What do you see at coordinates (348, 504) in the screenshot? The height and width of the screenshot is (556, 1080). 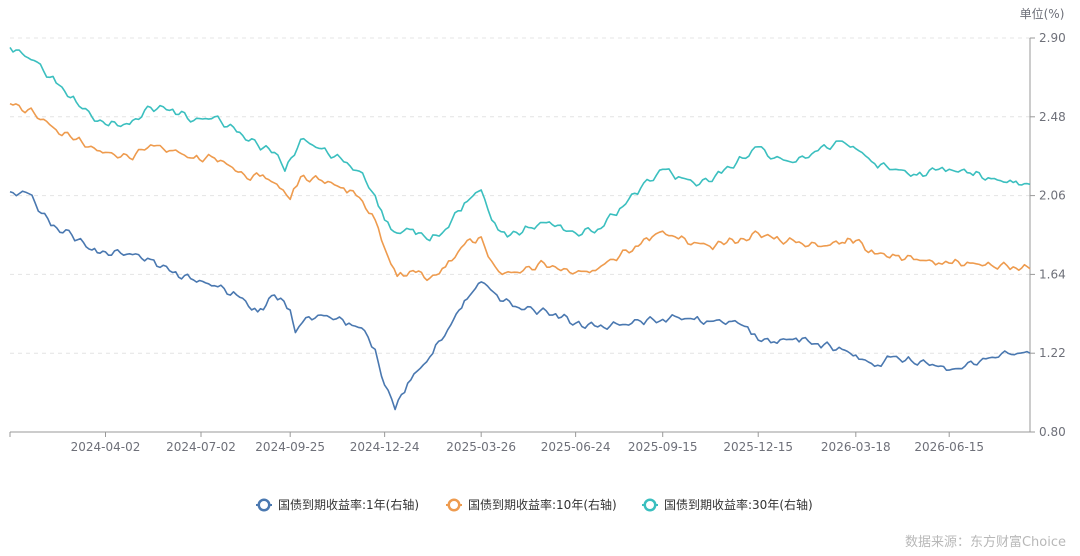 I see `legend-label: 国债到期收益率:1年(右轴)` at bounding box center [348, 504].